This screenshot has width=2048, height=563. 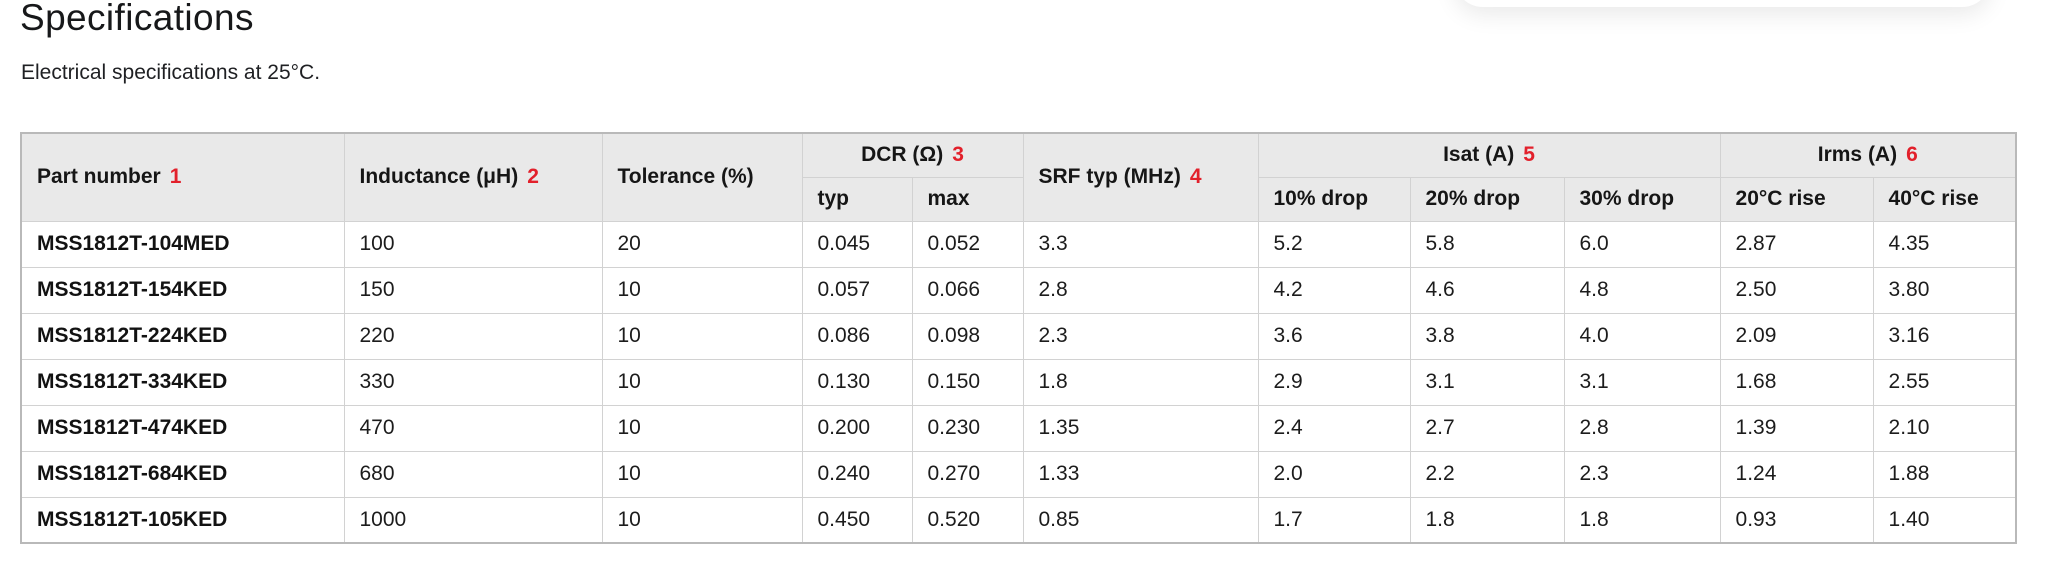 I want to click on cell-isat-10: 3.6, so click(x=1334, y=336).